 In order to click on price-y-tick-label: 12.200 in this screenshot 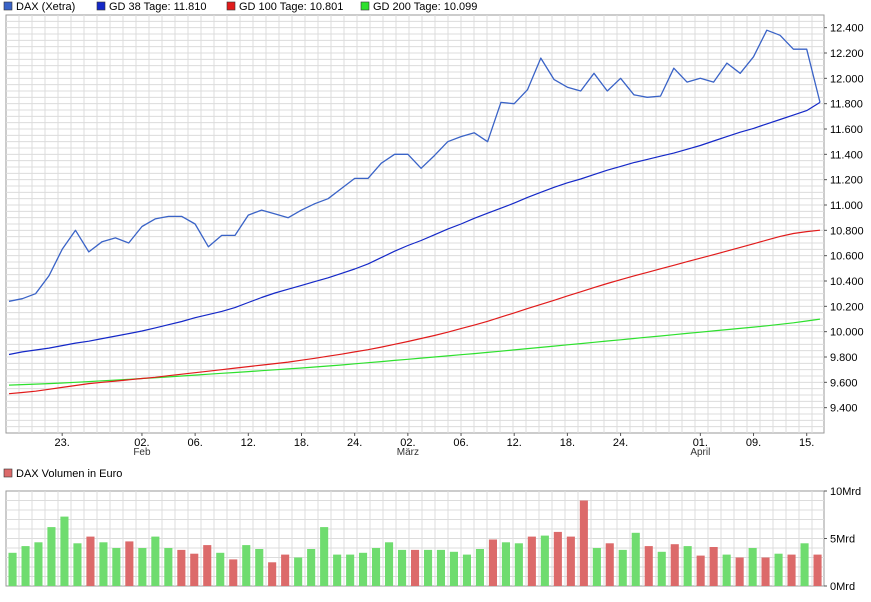, I will do `click(847, 54)`.